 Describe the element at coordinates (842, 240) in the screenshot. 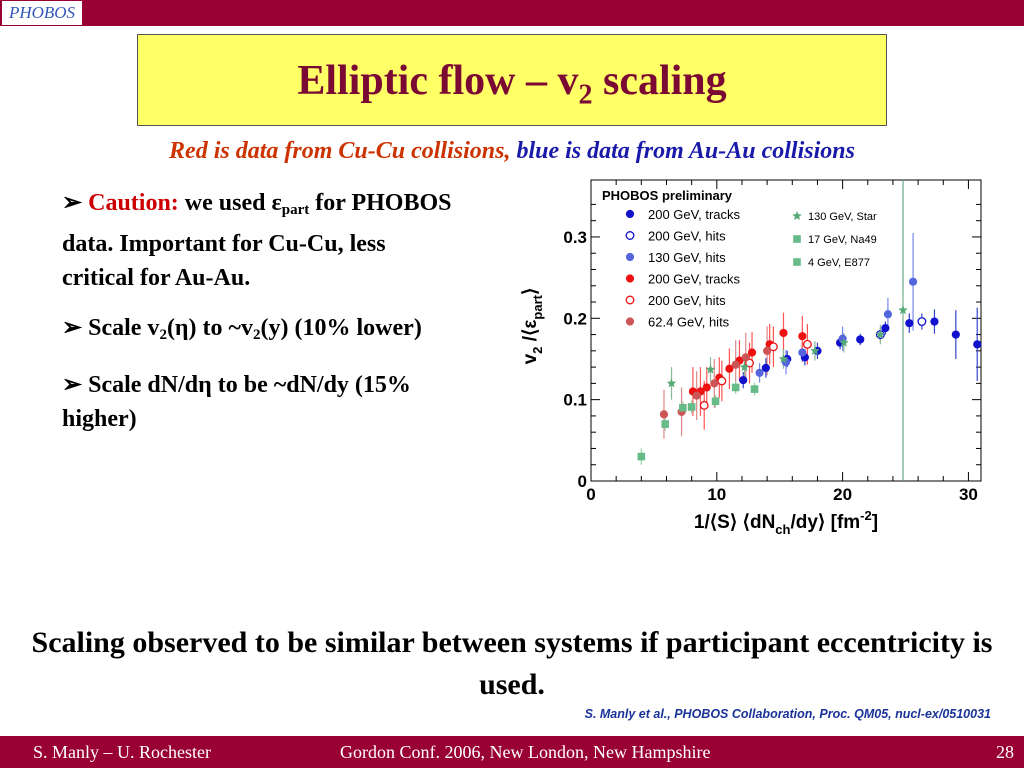

I see `legend-label: 17 GeV, Na49` at that location.